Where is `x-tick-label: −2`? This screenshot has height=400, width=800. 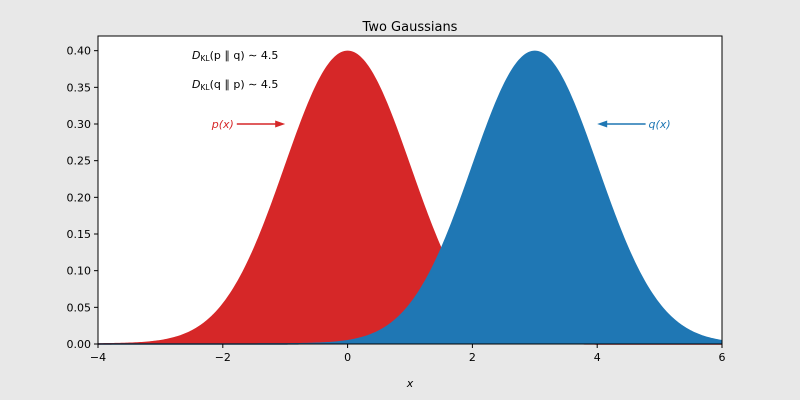 x-tick-label: −2 is located at coordinates (223, 357).